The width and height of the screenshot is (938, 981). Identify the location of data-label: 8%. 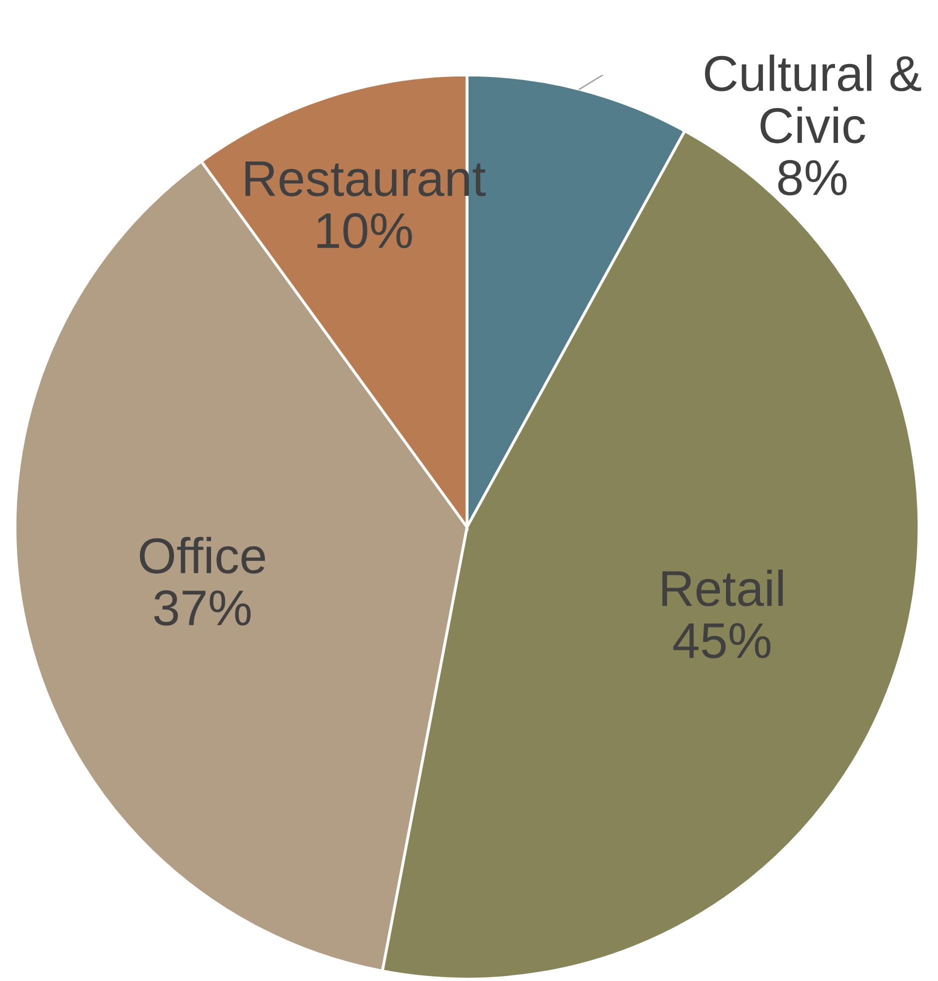
(812, 178).